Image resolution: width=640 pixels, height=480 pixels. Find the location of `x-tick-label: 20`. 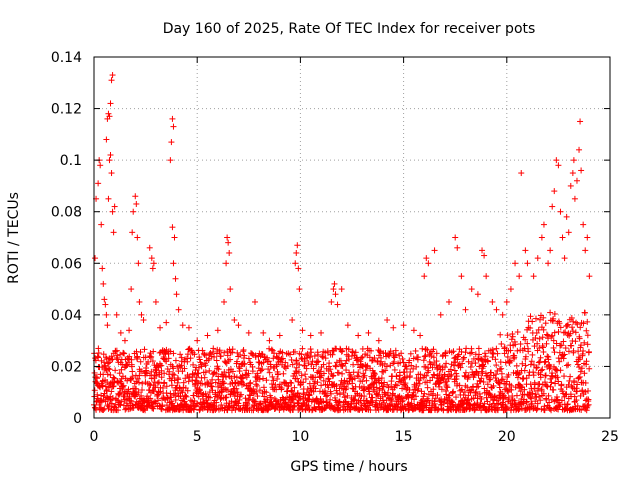

x-tick-label: 20 is located at coordinates (507, 437).